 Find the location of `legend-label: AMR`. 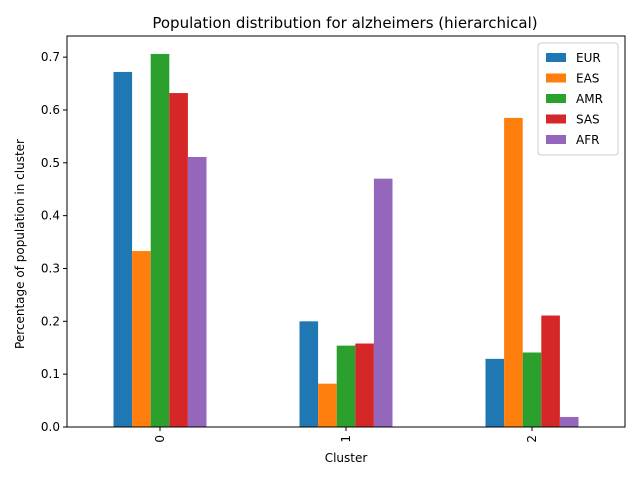

legend-label: AMR is located at coordinates (589, 99).